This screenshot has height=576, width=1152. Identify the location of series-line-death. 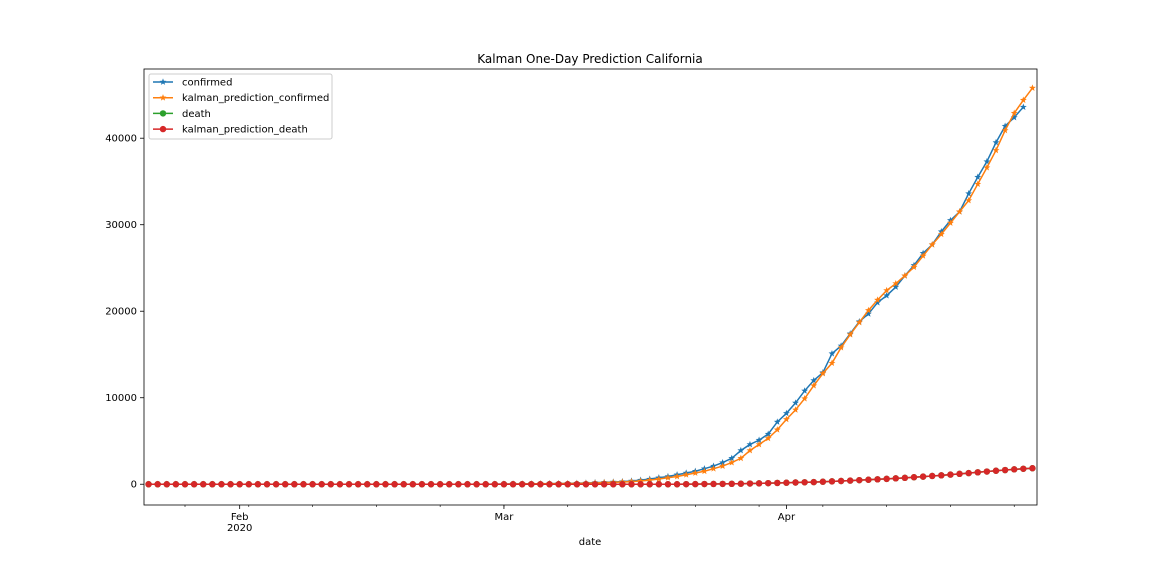
(590, 476).